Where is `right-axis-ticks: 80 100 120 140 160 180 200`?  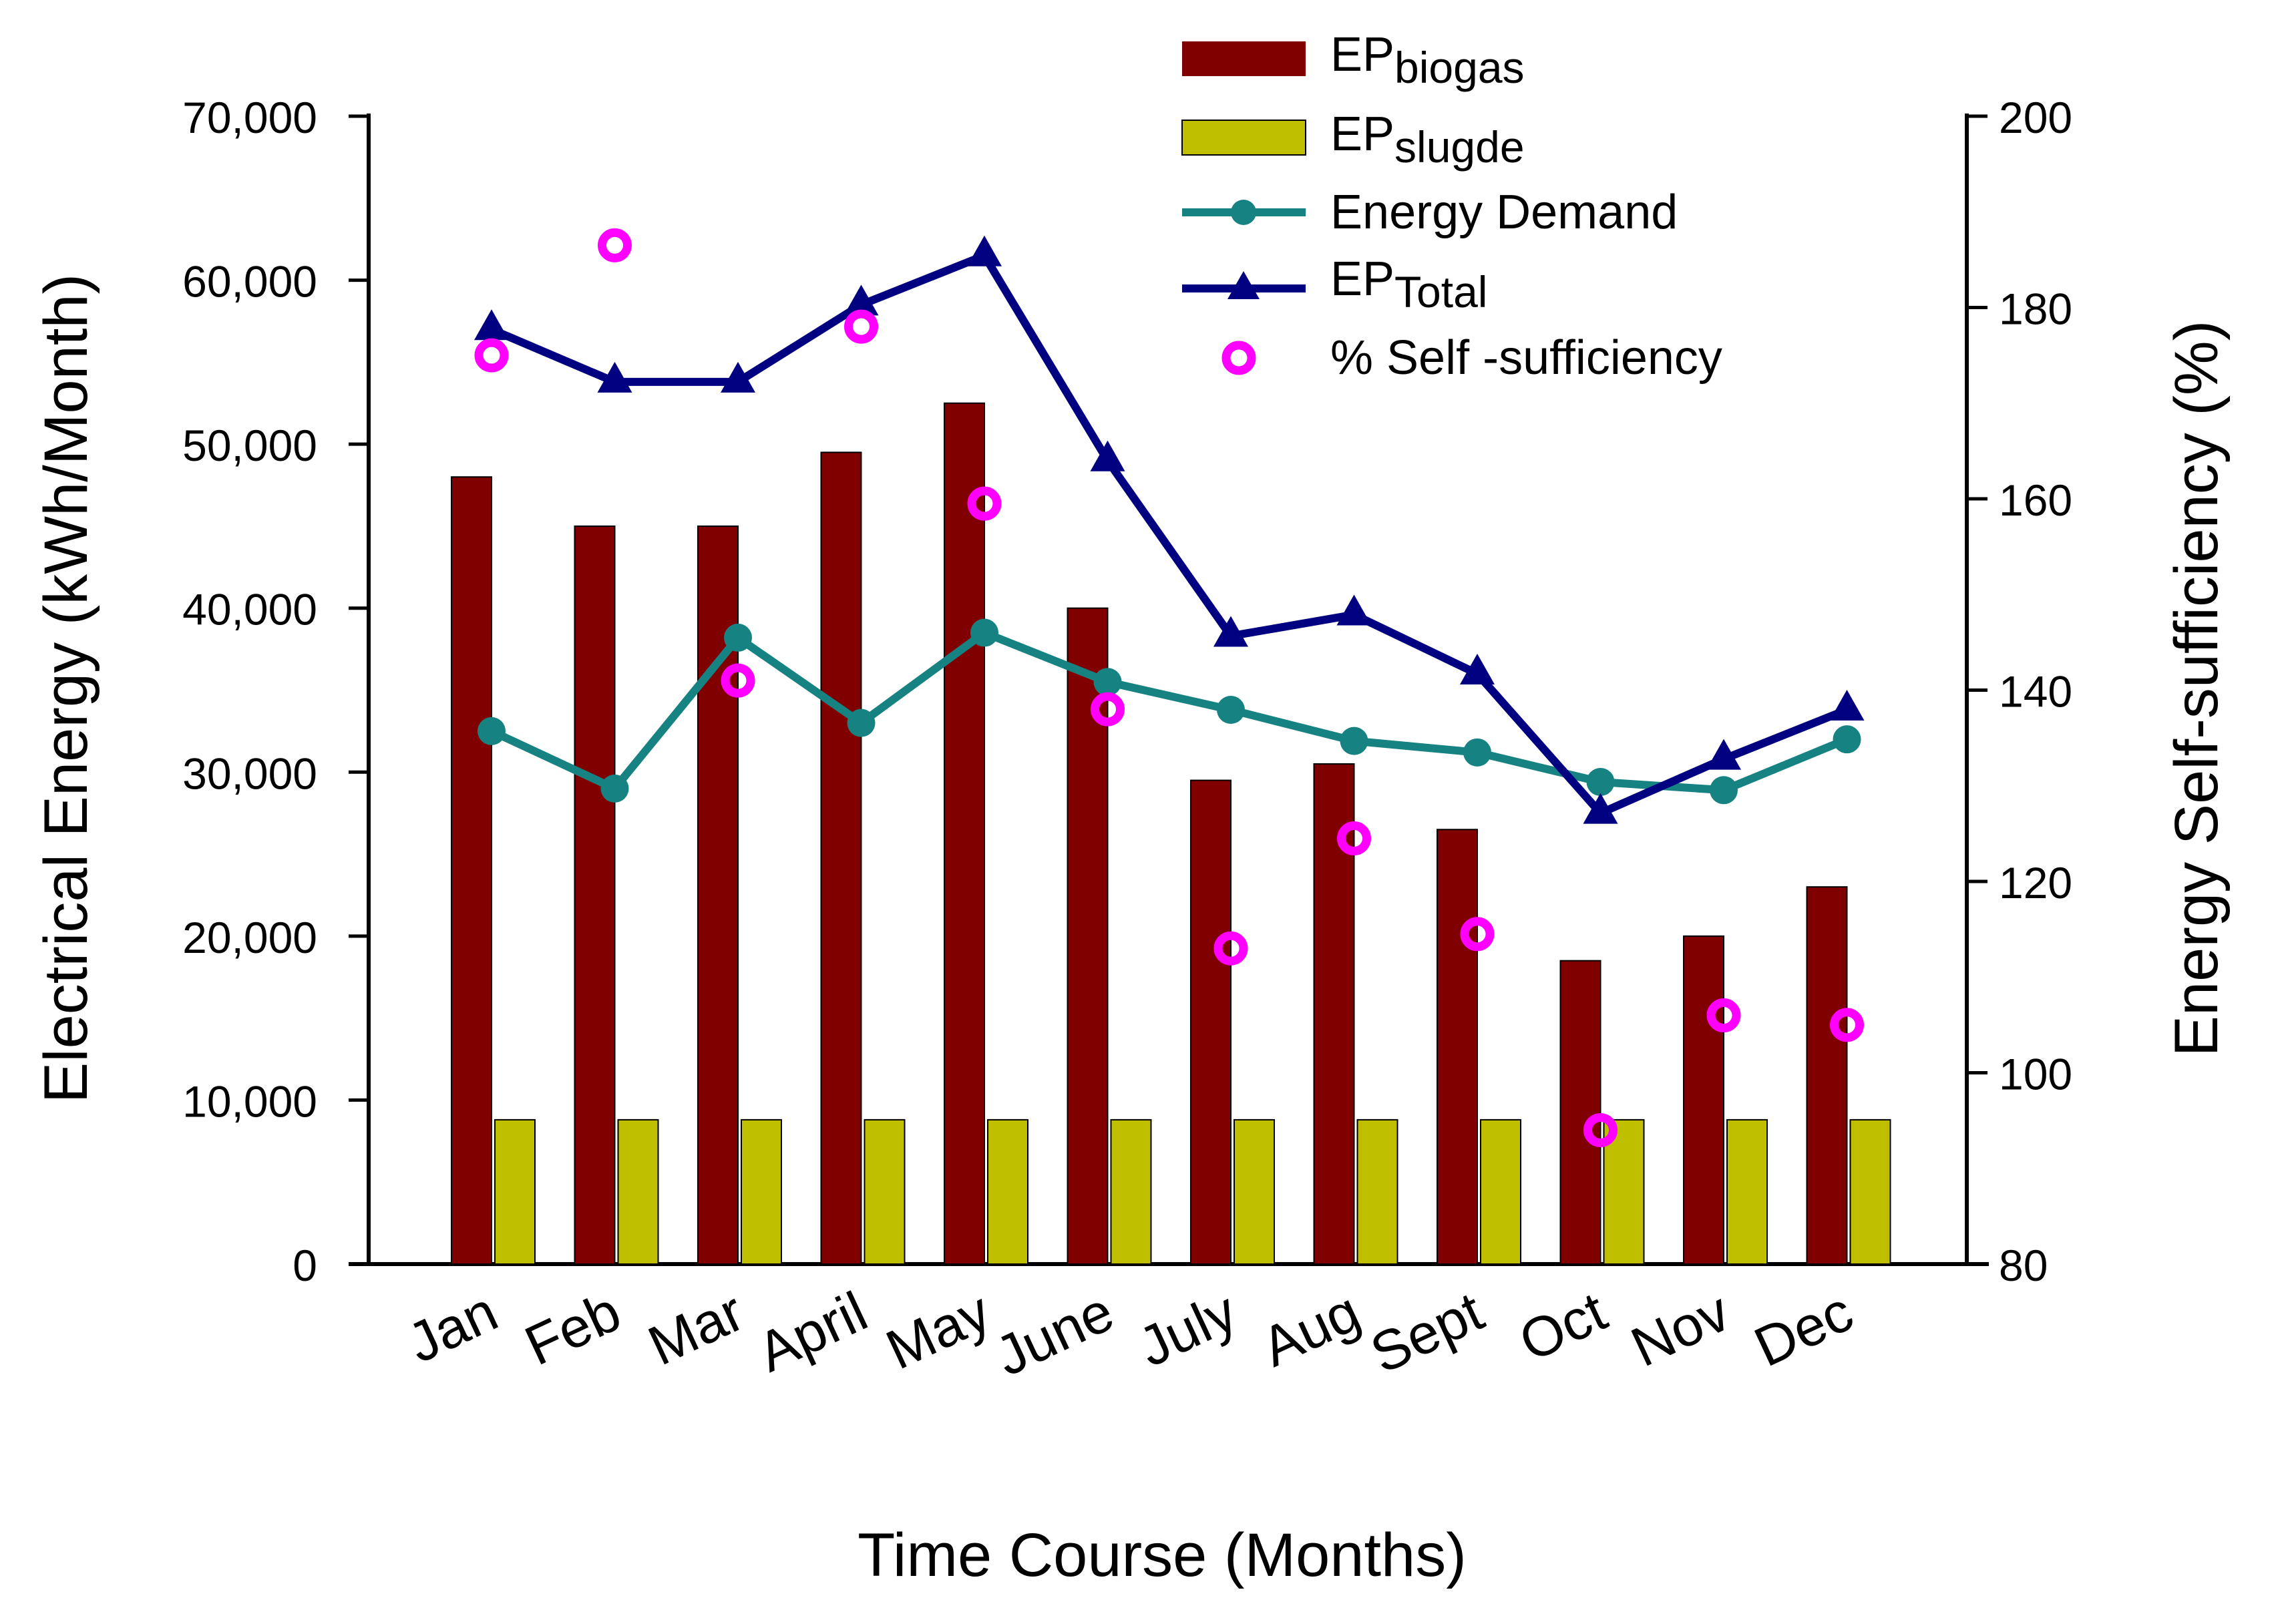 right-axis-ticks: 80 100 120 140 160 180 200 is located at coordinates (2019, 691).